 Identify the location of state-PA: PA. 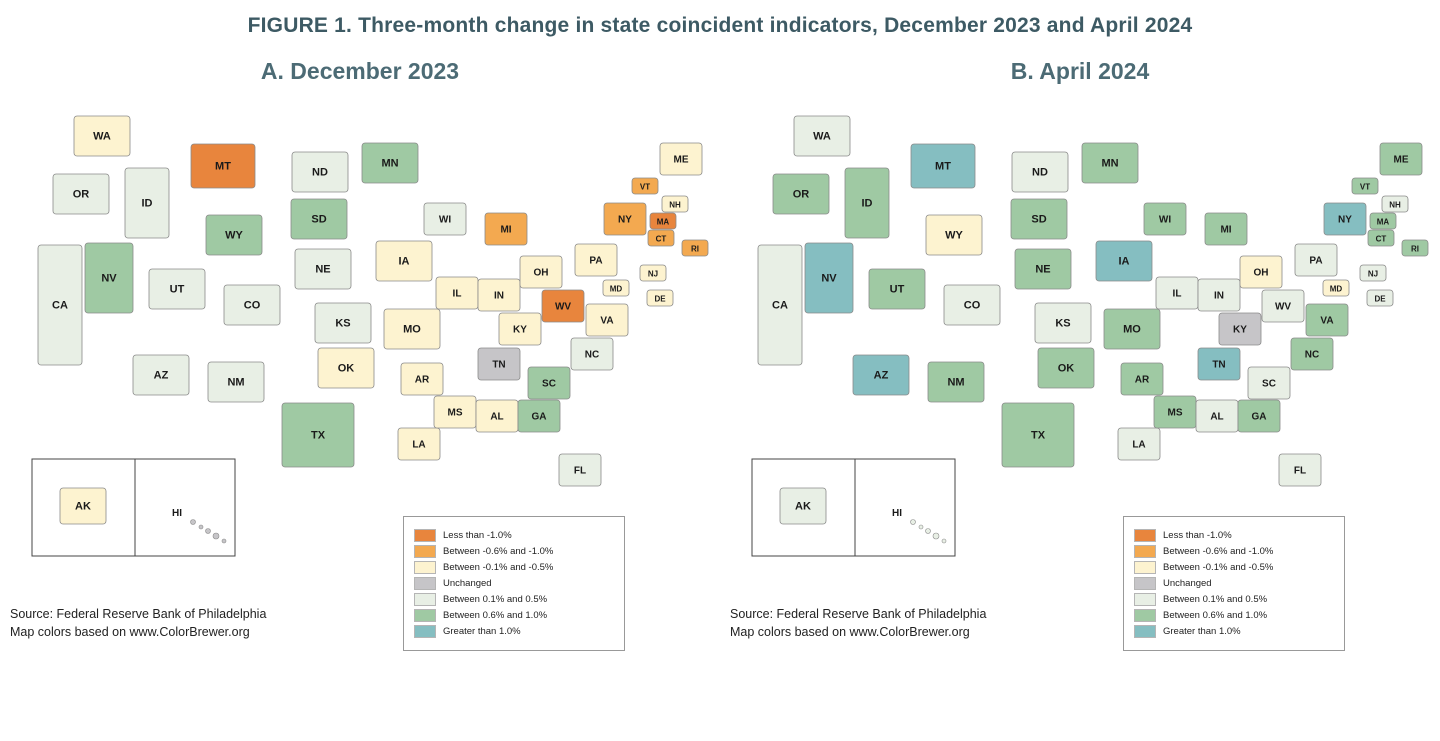
(596, 260).